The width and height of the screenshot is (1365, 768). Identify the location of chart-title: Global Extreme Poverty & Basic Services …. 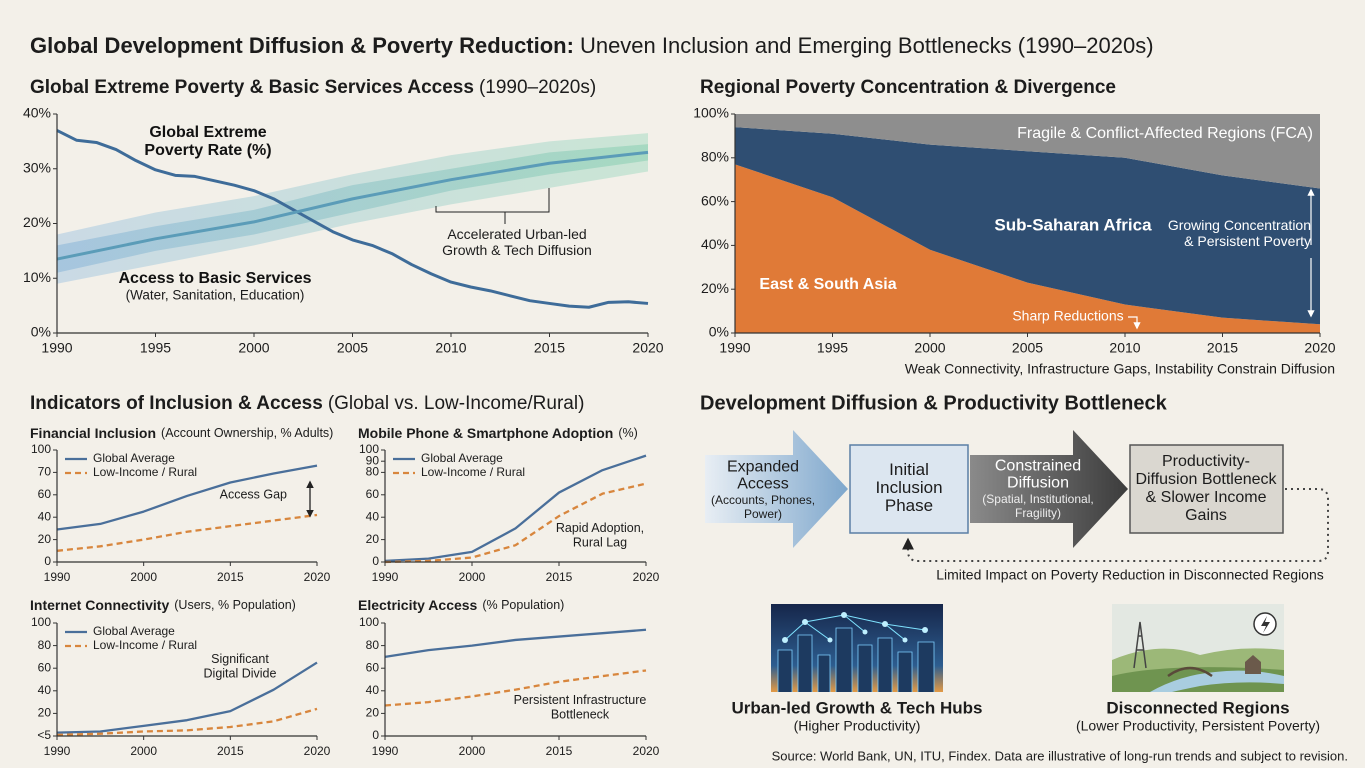
(313, 87).